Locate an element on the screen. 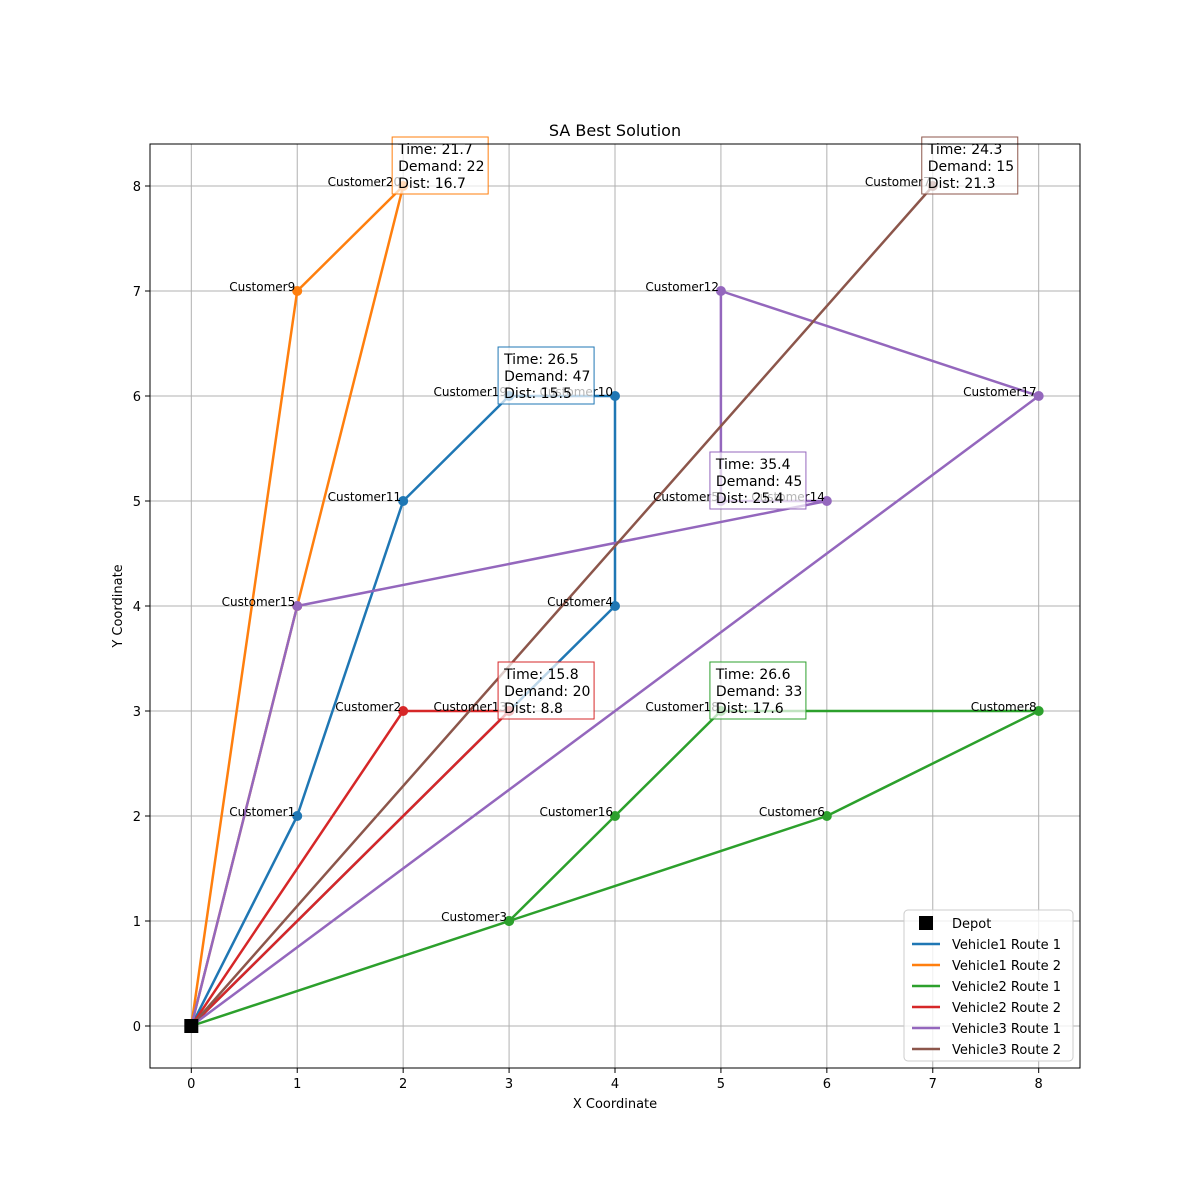 Image resolution: width=1200 pixels, height=1200 pixels. customer-label: Customer3 is located at coordinates (474, 917).